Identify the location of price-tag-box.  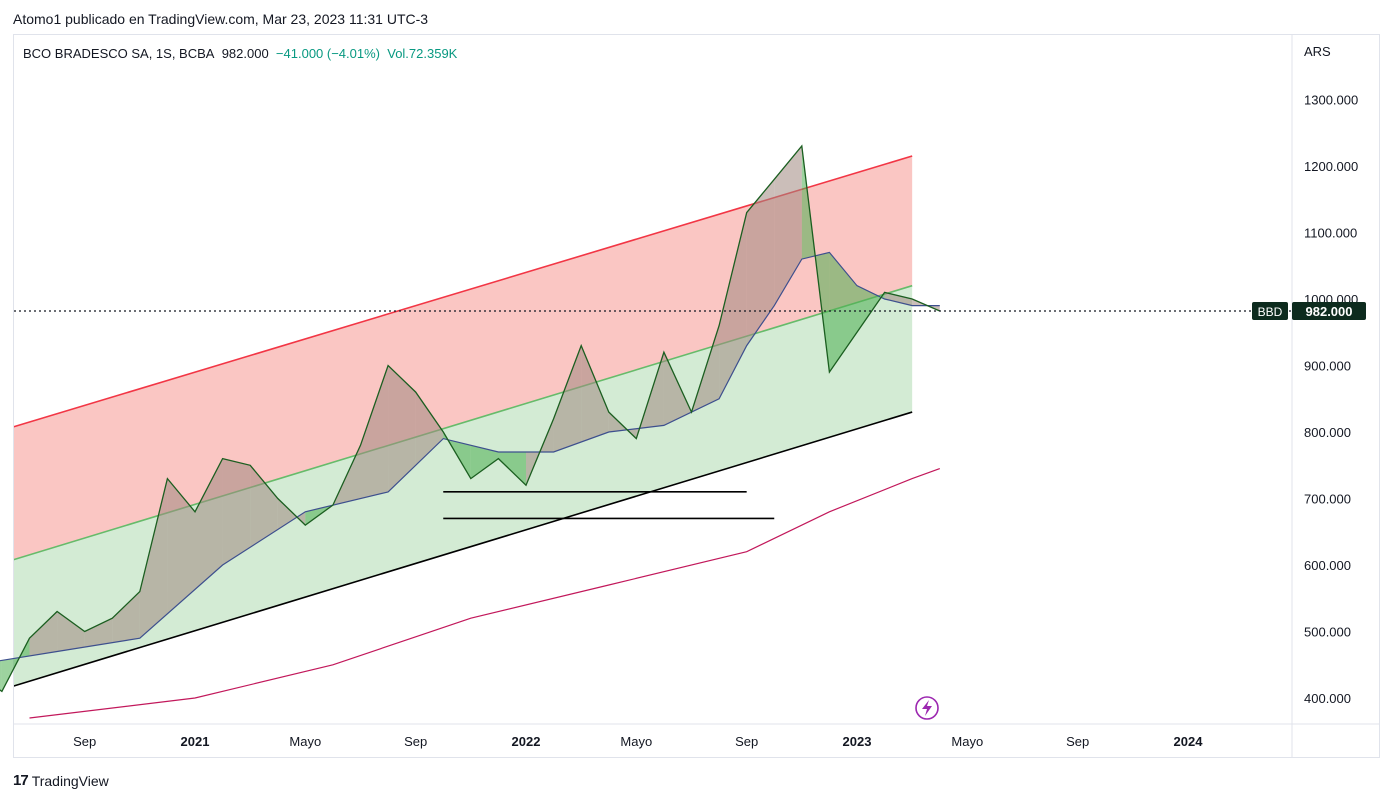
(1329, 310).